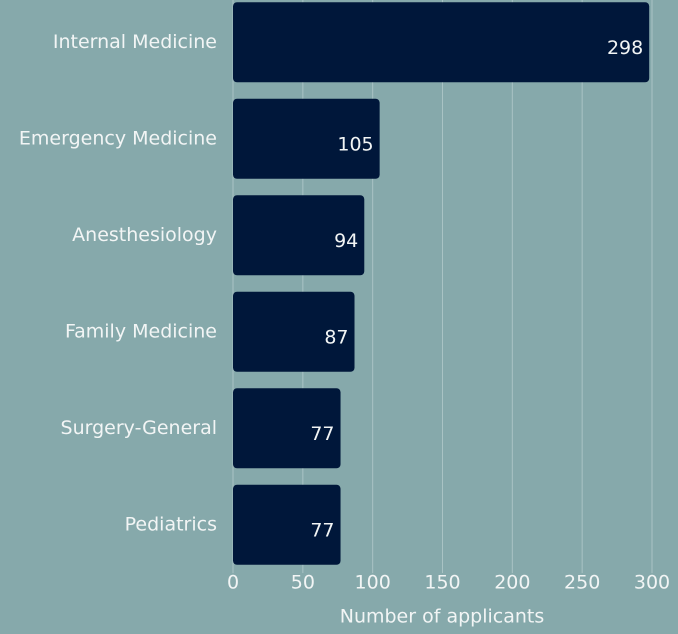 This screenshot has width=678, height=634. Describe the element at coordinates (139, 428) in the screenshot. I see `y-tick-label: Surgery-General` at that location.